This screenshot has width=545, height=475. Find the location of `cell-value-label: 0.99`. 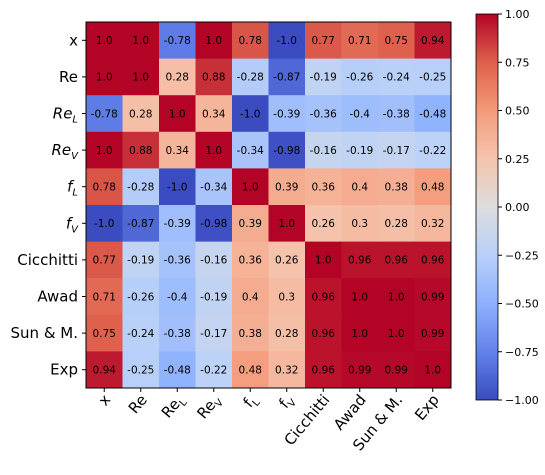

cell-value-label: 0.99 is located at coordinates (432, 297).